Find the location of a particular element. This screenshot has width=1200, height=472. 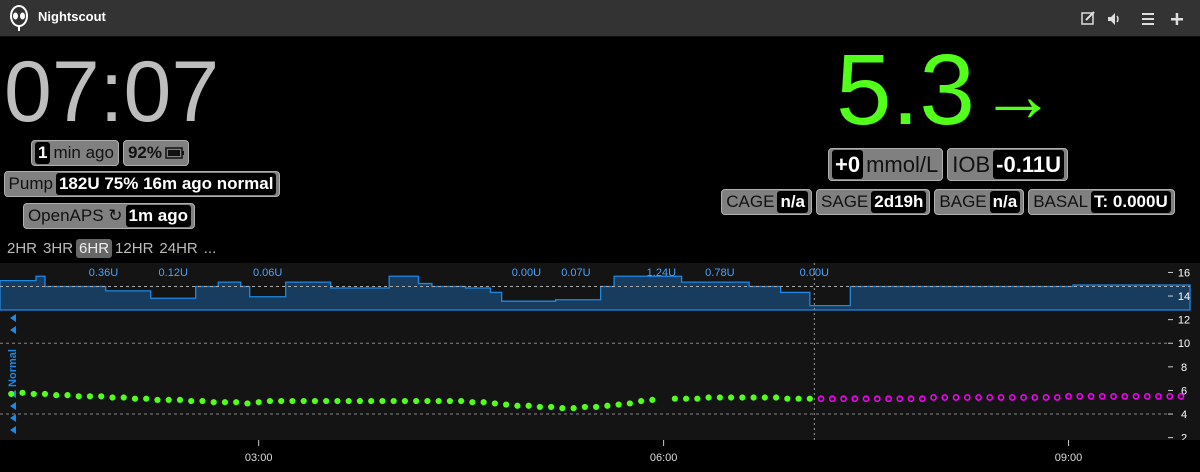

device-pills: CAGE n/a SAGE 2d19h BAGE n/a BASAL T: 0.000U is located at coordinates (948, 202).